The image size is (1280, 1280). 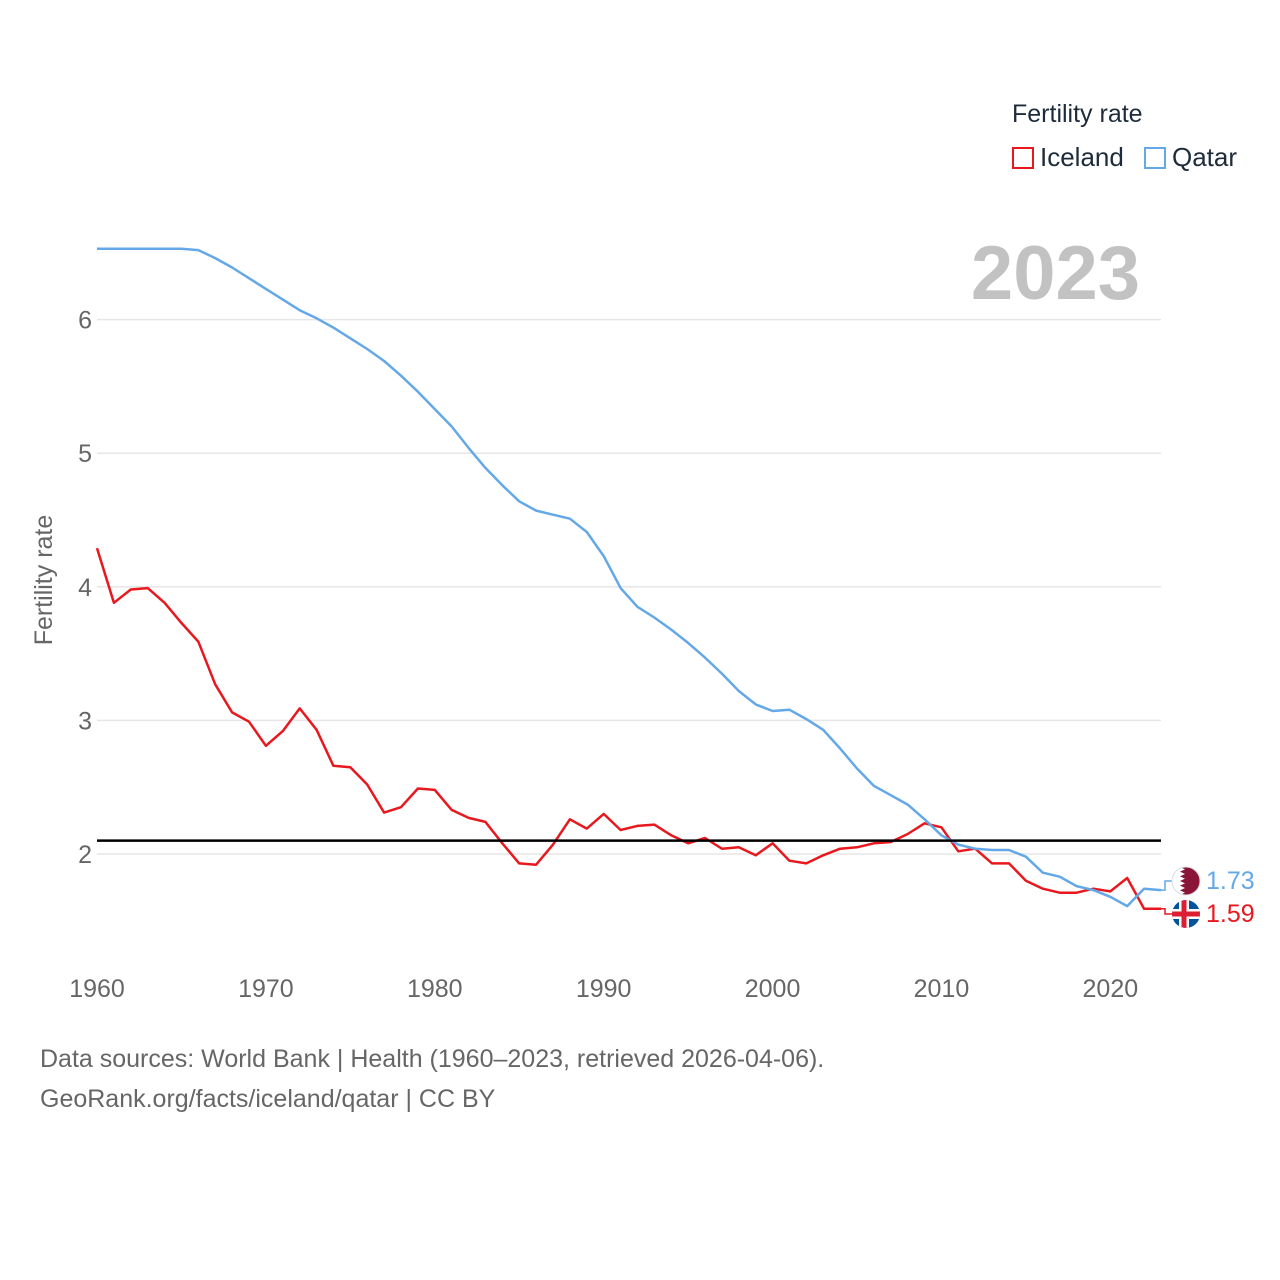 I want to click on x-tick-label-1980: 1980, so click(x=435, y=989).